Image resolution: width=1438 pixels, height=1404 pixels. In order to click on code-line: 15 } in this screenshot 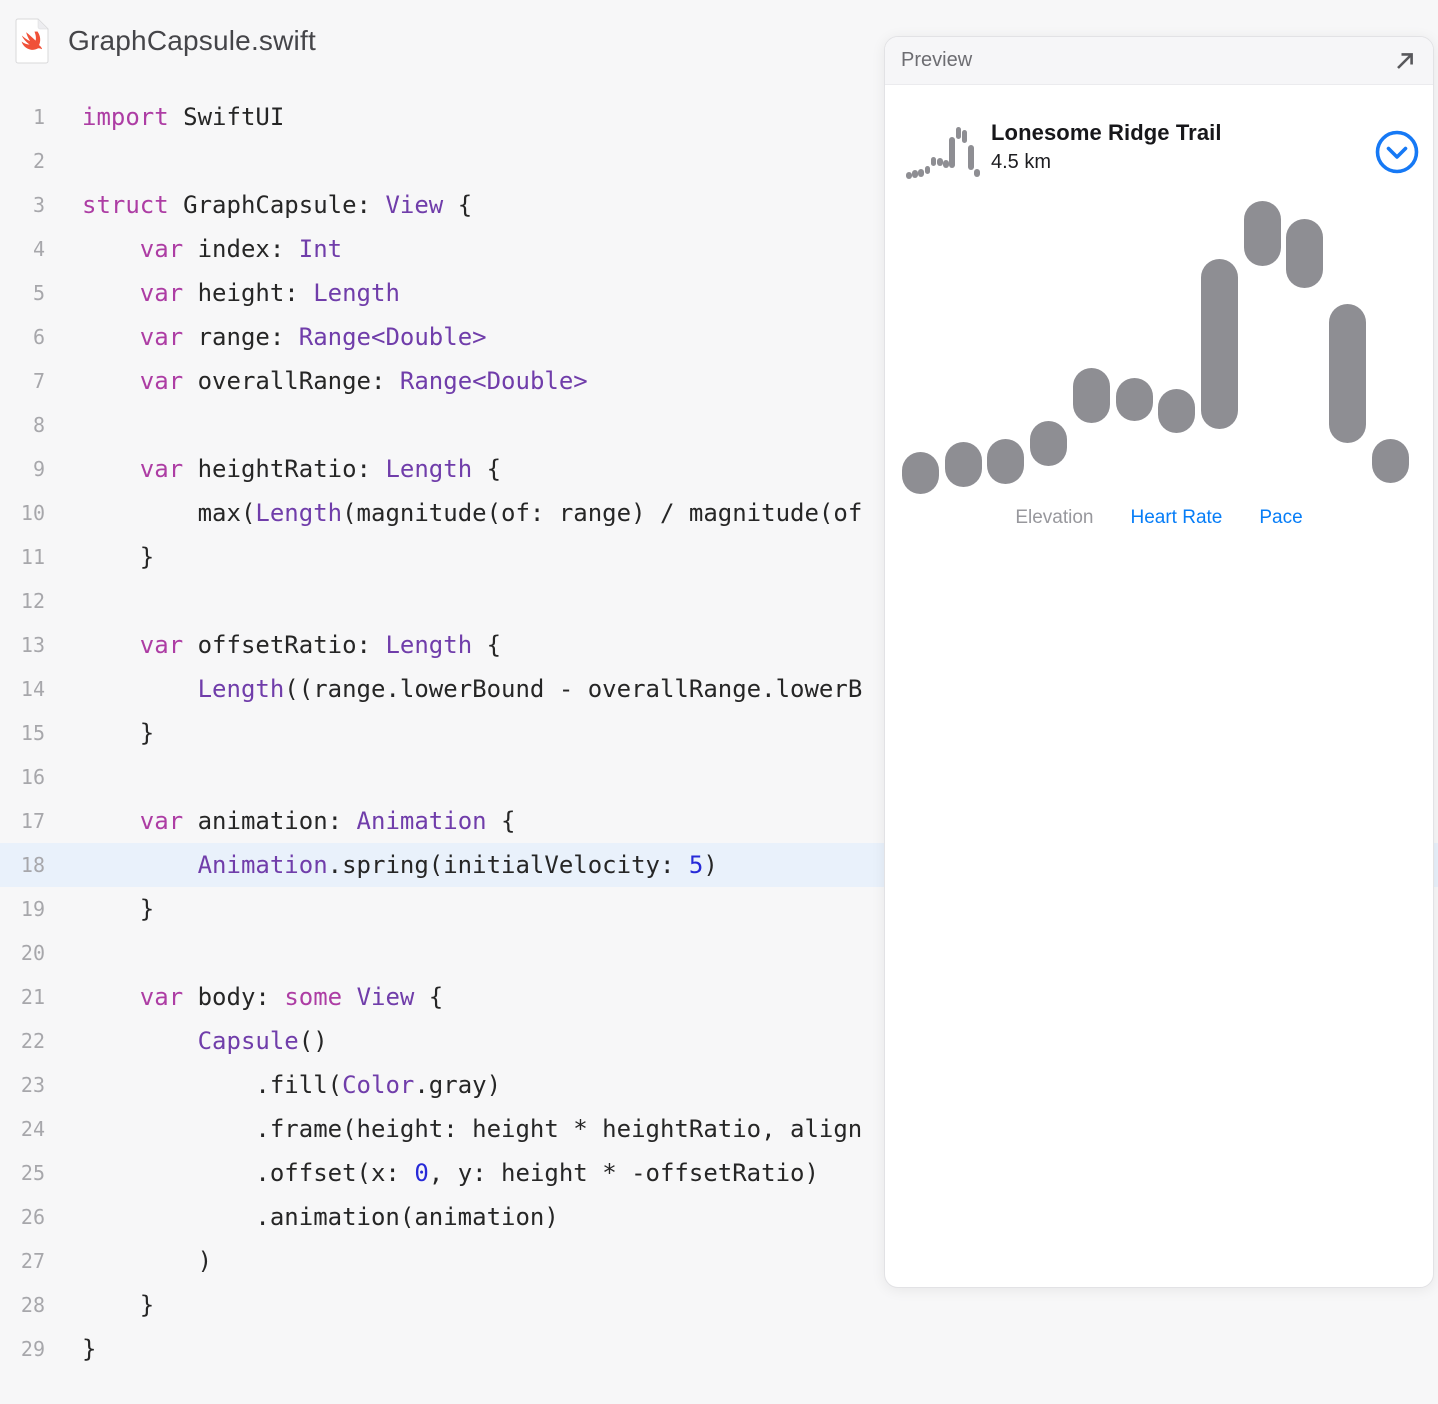, I will do `click(719, 733)`.